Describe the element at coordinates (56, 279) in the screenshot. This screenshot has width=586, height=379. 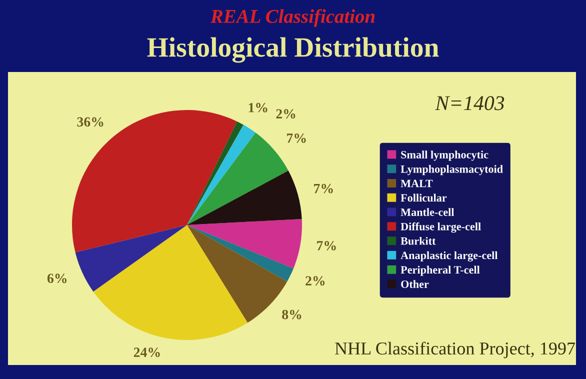
I see `data-label: 6%` at that location.